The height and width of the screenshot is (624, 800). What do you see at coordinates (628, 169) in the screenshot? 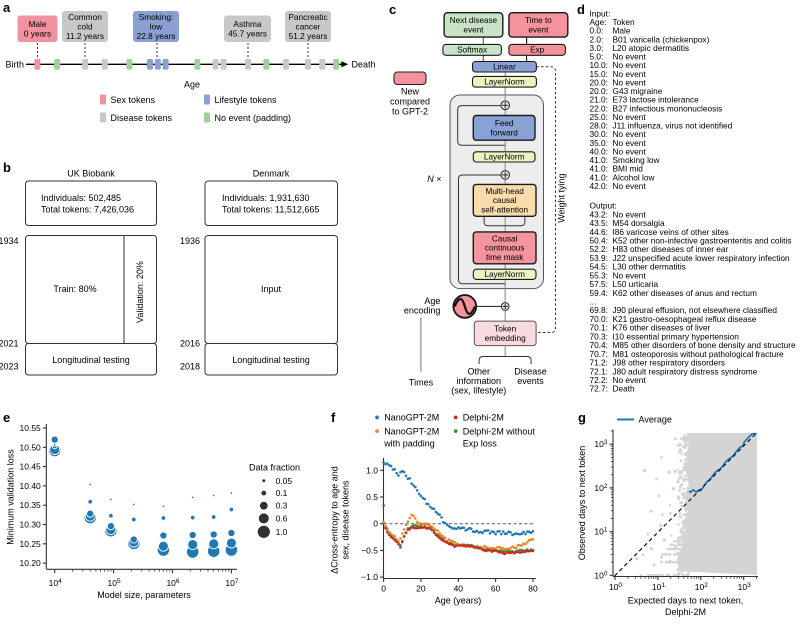
I see `svg-text: BMI mid` at bounding box center [628, 169].